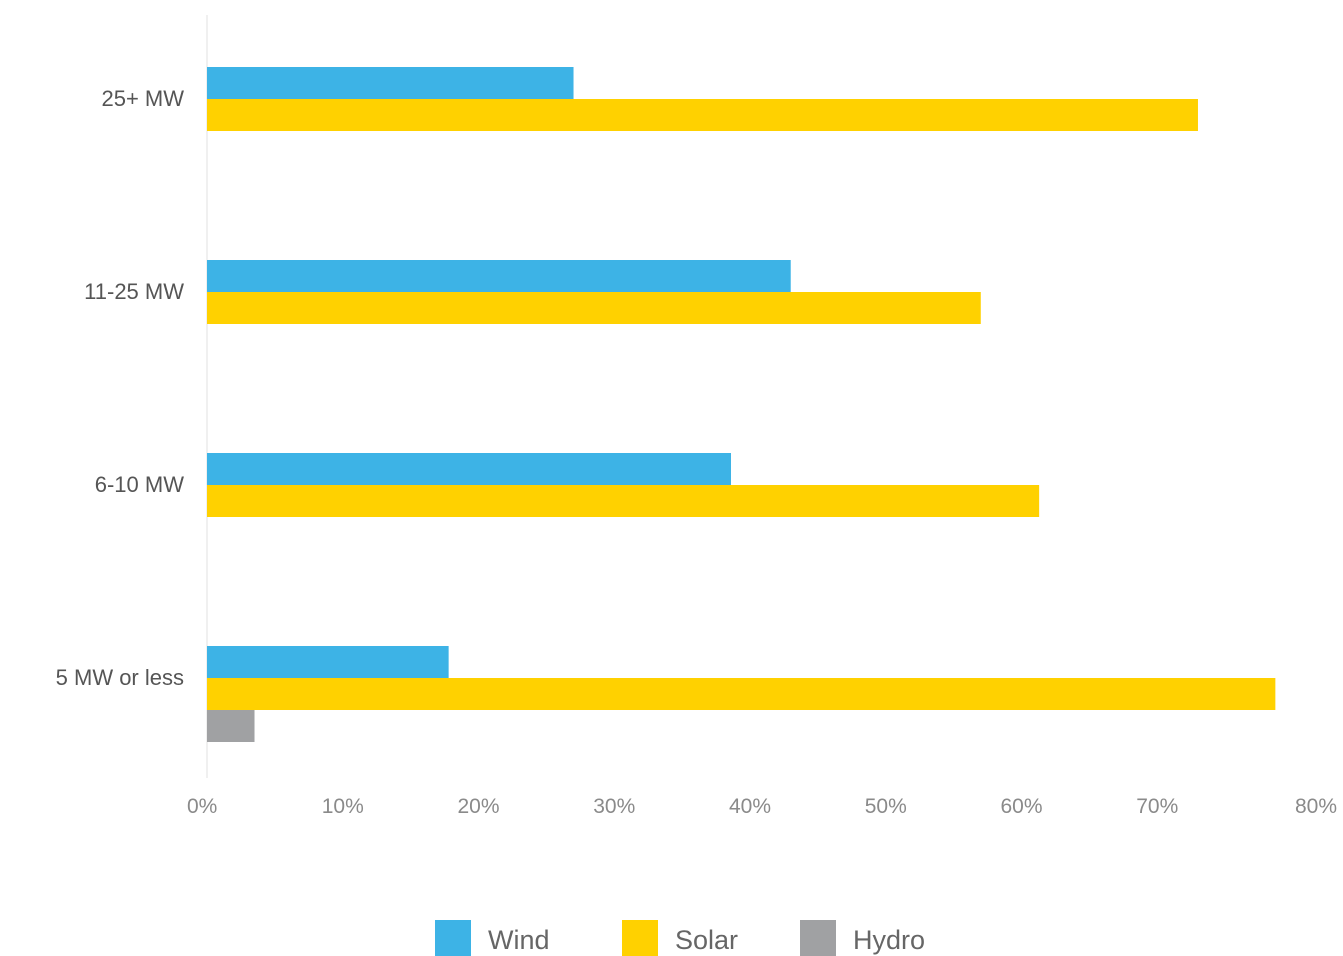 The image size is (1343, 956). Describe the element at coordinates (120, 388) in the screenshot. I see `category-labels: 25+ MW 11-25 MW 6-10 MW 5 MW or less` at that location.